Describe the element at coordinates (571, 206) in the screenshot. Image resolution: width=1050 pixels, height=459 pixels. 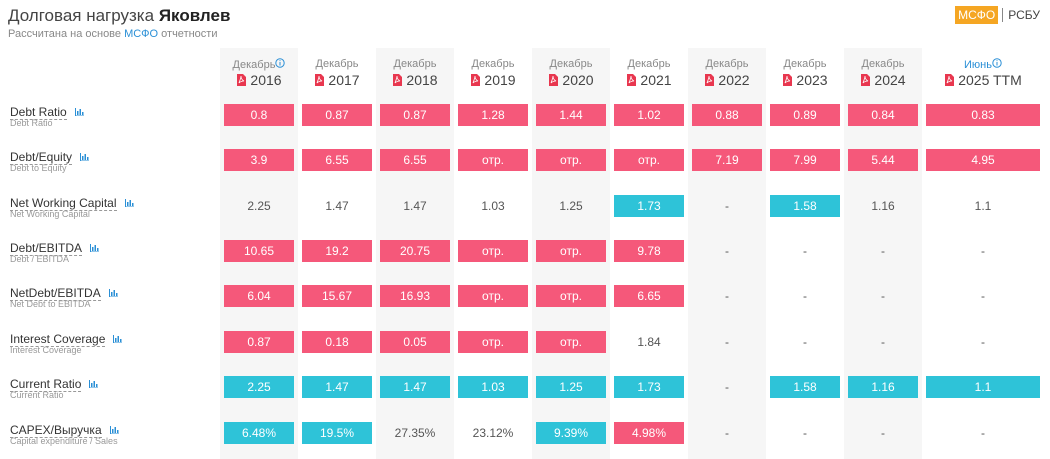
I see `cell: 1.25` at that location.